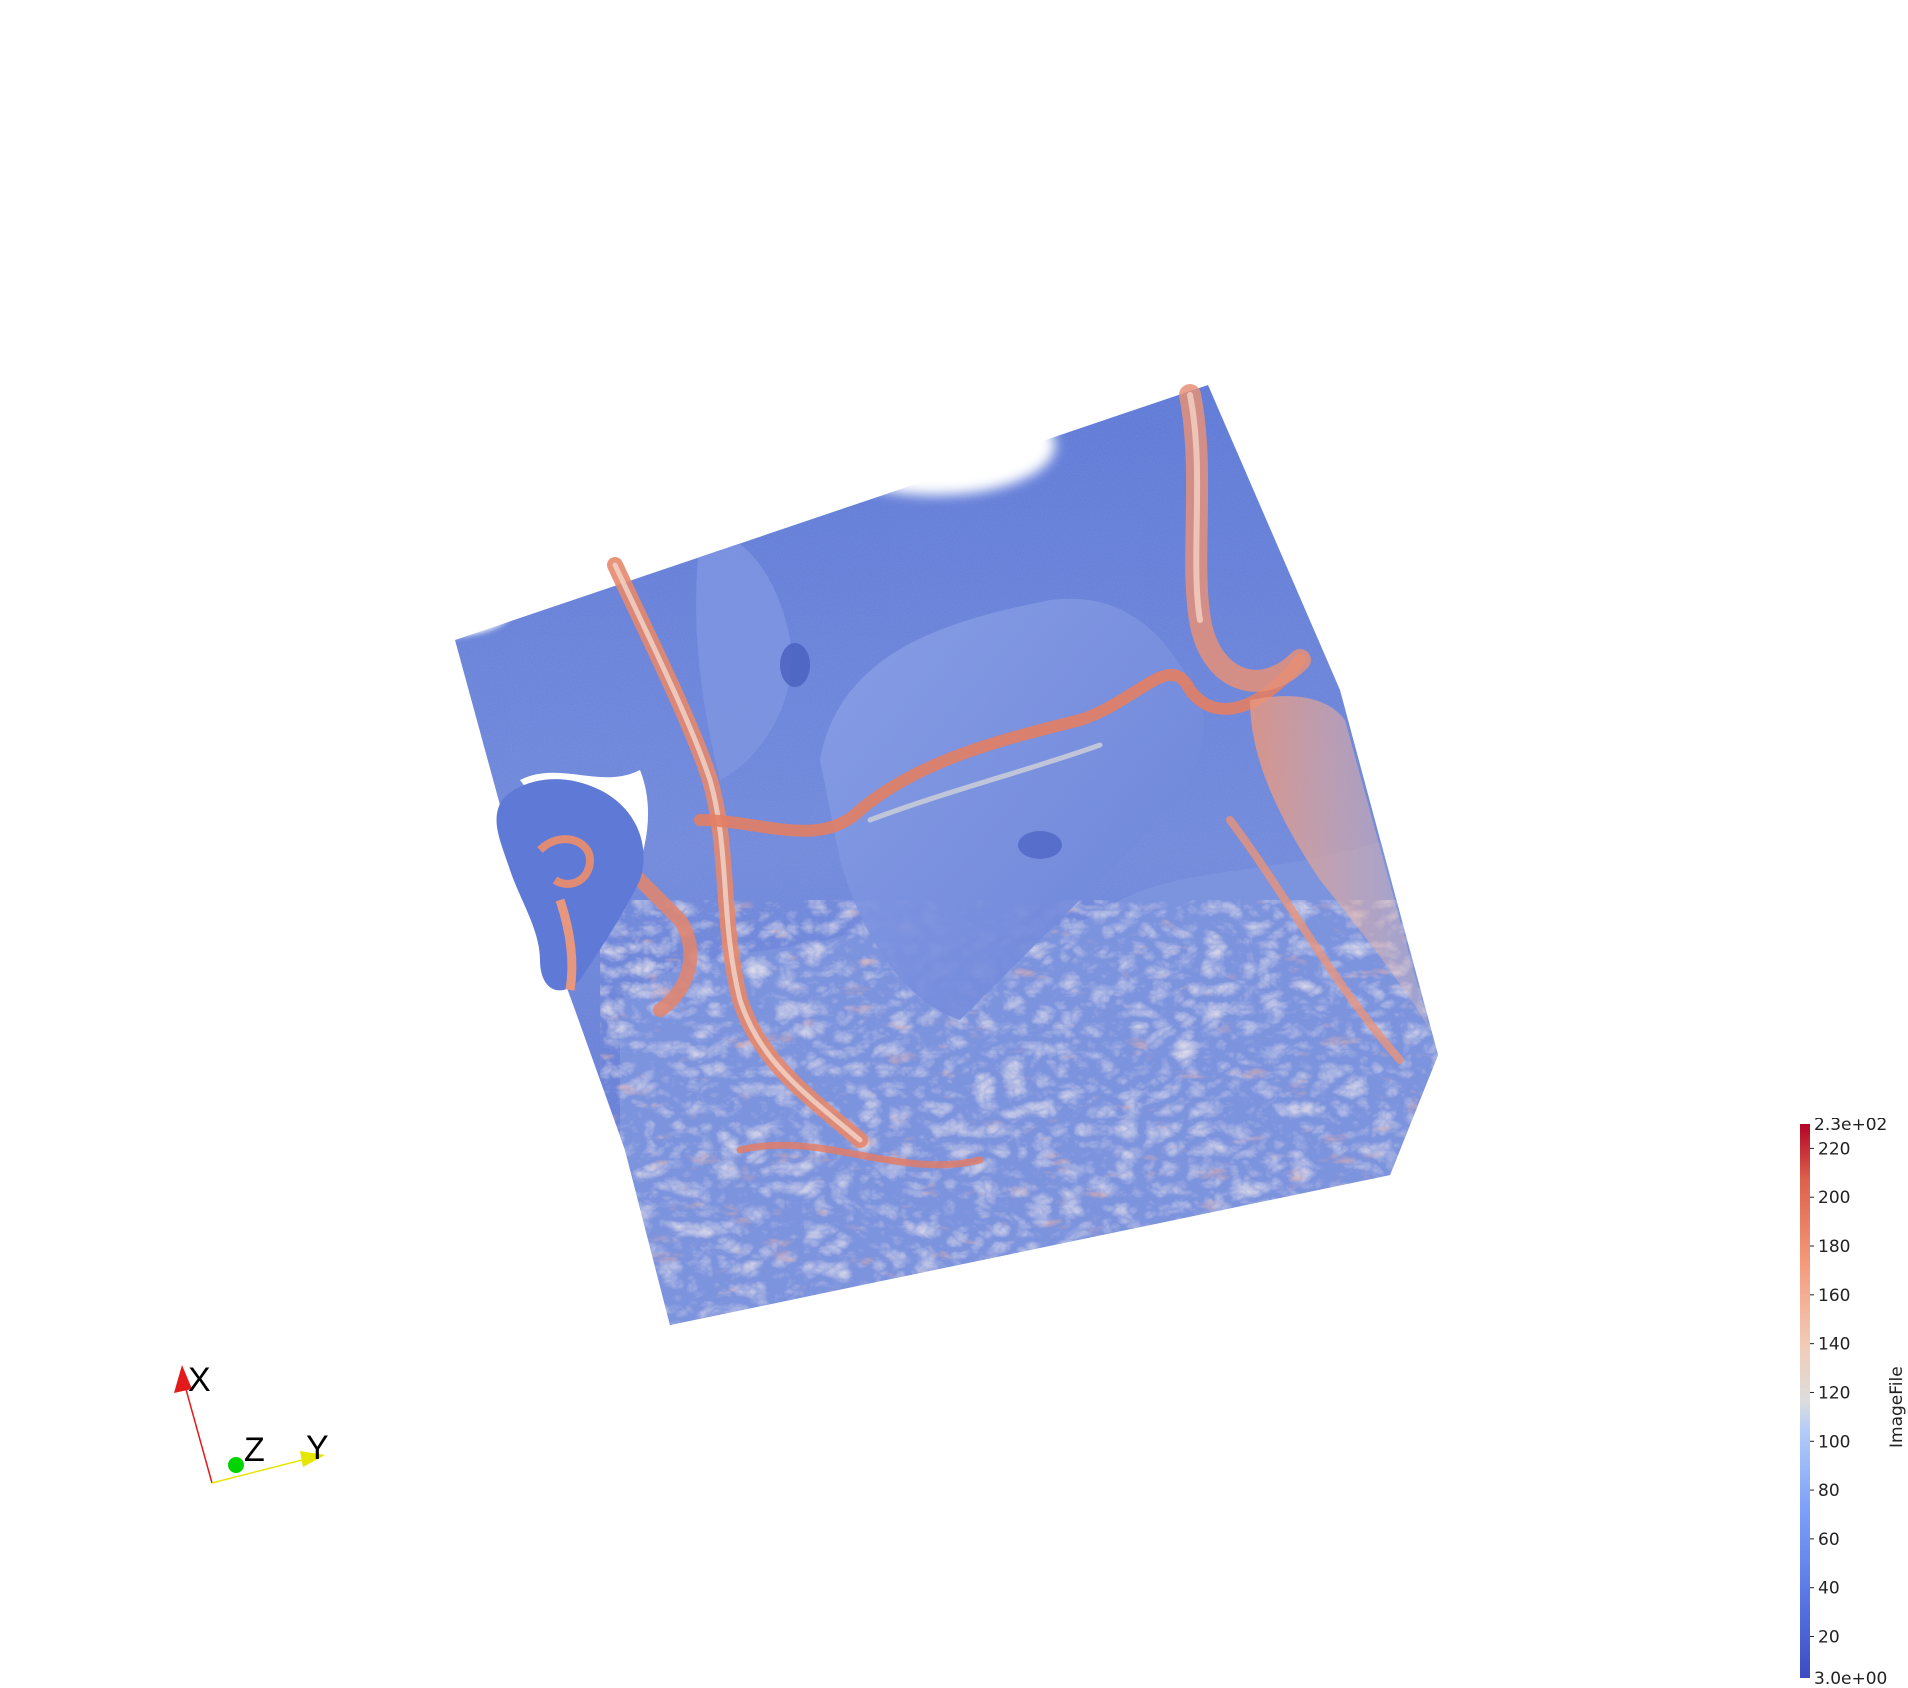 This screenshot has width=1908, height=1688. I want to click on colorbar-ticks: 220 200 180 160 140 120 100 80 60 40 20, so click(1830, 1393).